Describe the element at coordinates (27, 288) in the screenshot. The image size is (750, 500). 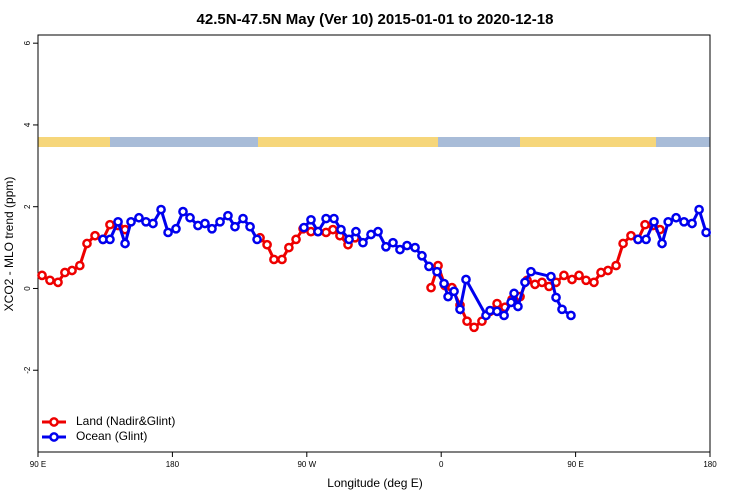
I see `y-tick-label: 0` at that location.